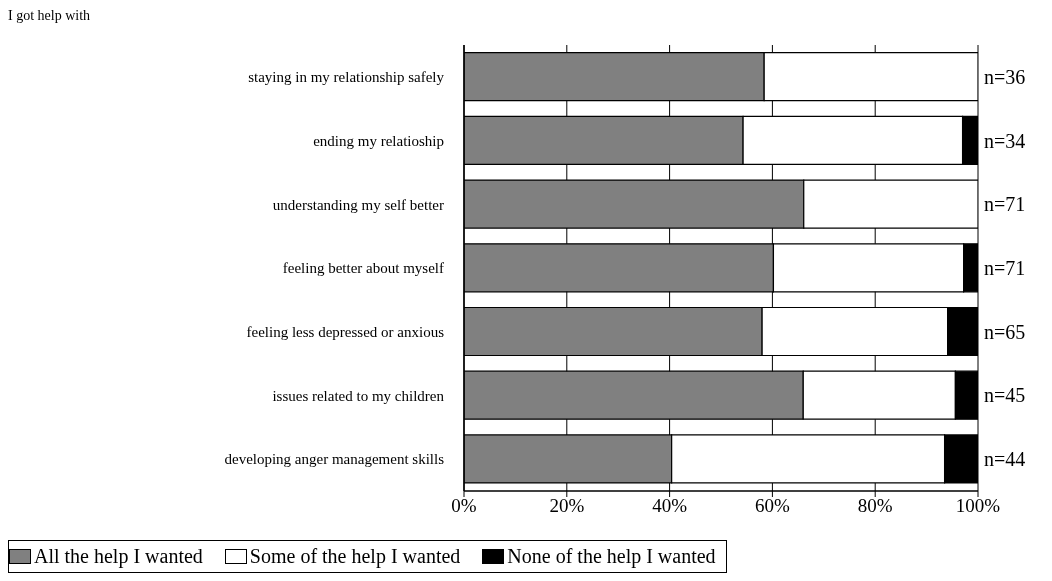  What do you see at coordinates (1005, 459) in the screenshot?
I see `text: n=44` at bounding box center [1005, 459].